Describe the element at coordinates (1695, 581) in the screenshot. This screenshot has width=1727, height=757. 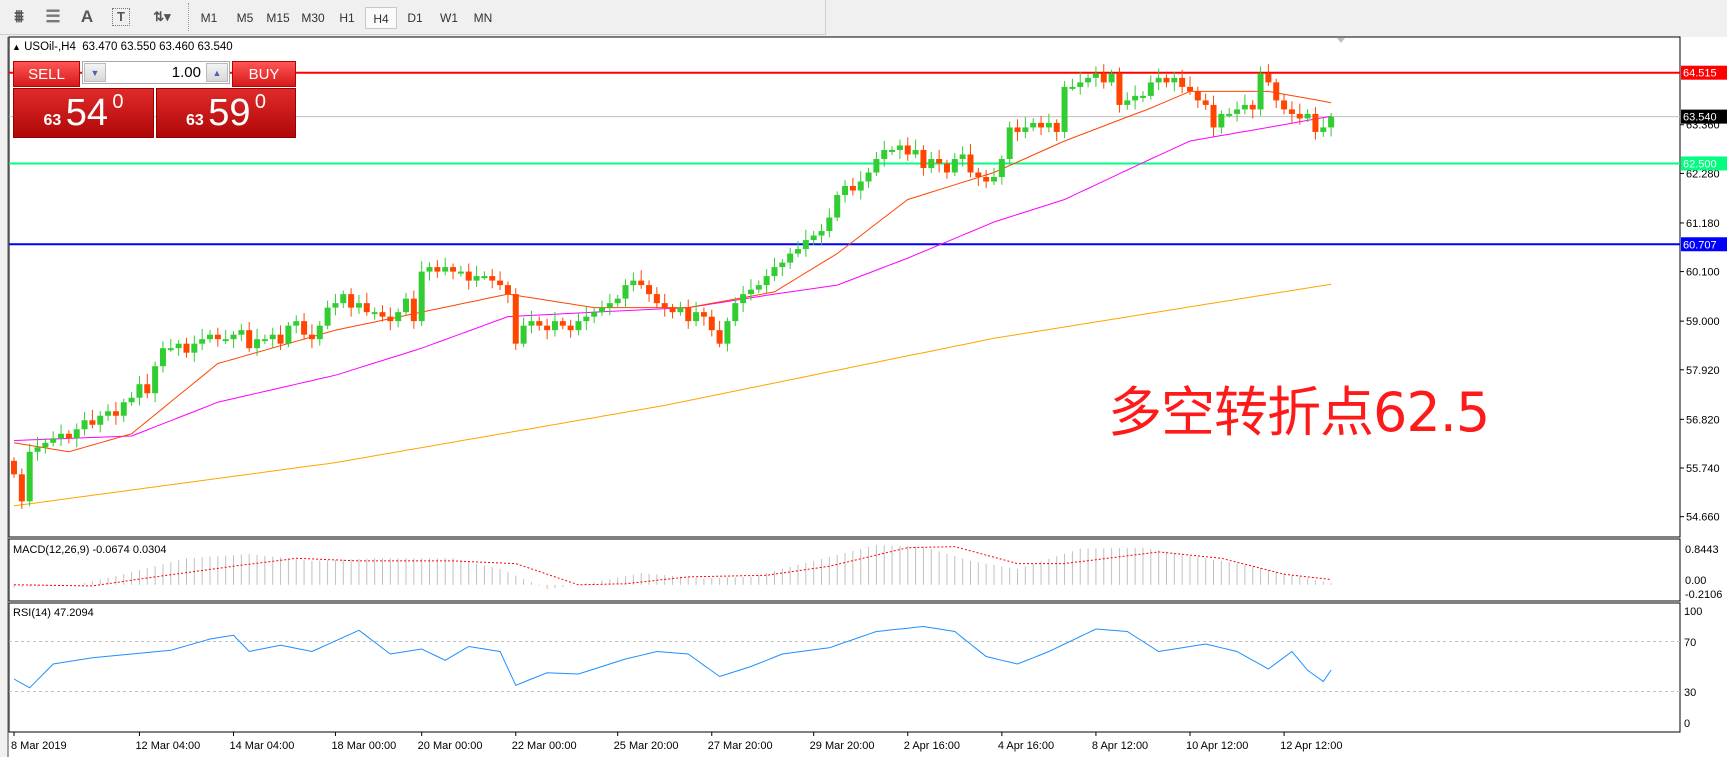
I see `macd-tick-label: 0.00` at that location.